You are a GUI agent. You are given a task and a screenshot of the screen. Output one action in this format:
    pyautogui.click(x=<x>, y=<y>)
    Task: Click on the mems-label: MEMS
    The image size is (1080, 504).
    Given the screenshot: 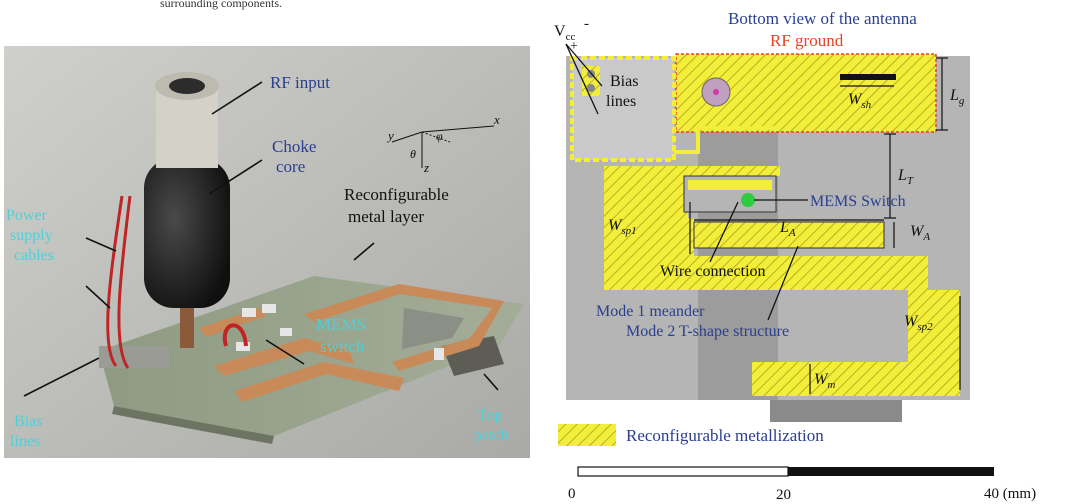 What is the action you would take?
    pyautogui.click(x=341, y=324)
    